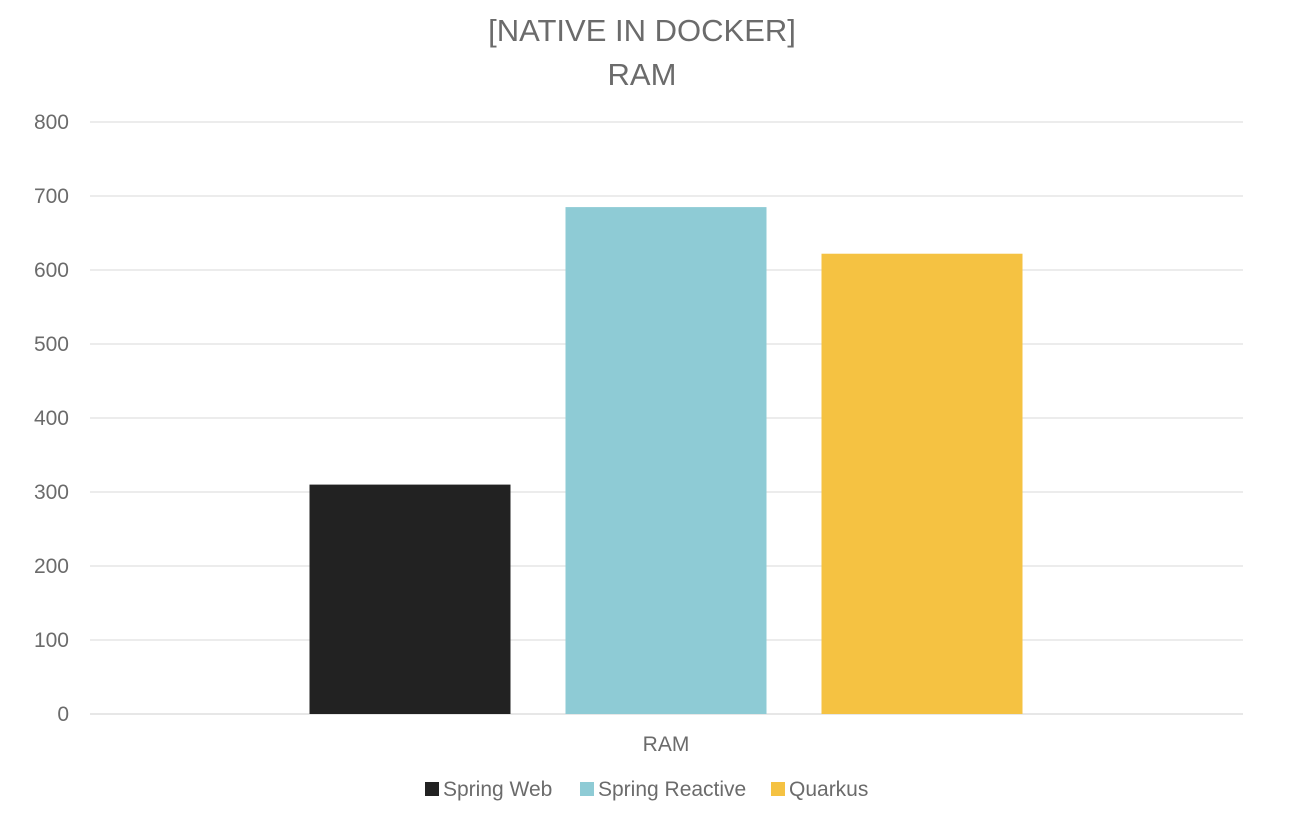 The image size is (1300, 824). What do you see at coordinates (828, 789) in the screenshot?
I see `legend-label-quarkus: Quarkus` at bounding box center [828, 789].